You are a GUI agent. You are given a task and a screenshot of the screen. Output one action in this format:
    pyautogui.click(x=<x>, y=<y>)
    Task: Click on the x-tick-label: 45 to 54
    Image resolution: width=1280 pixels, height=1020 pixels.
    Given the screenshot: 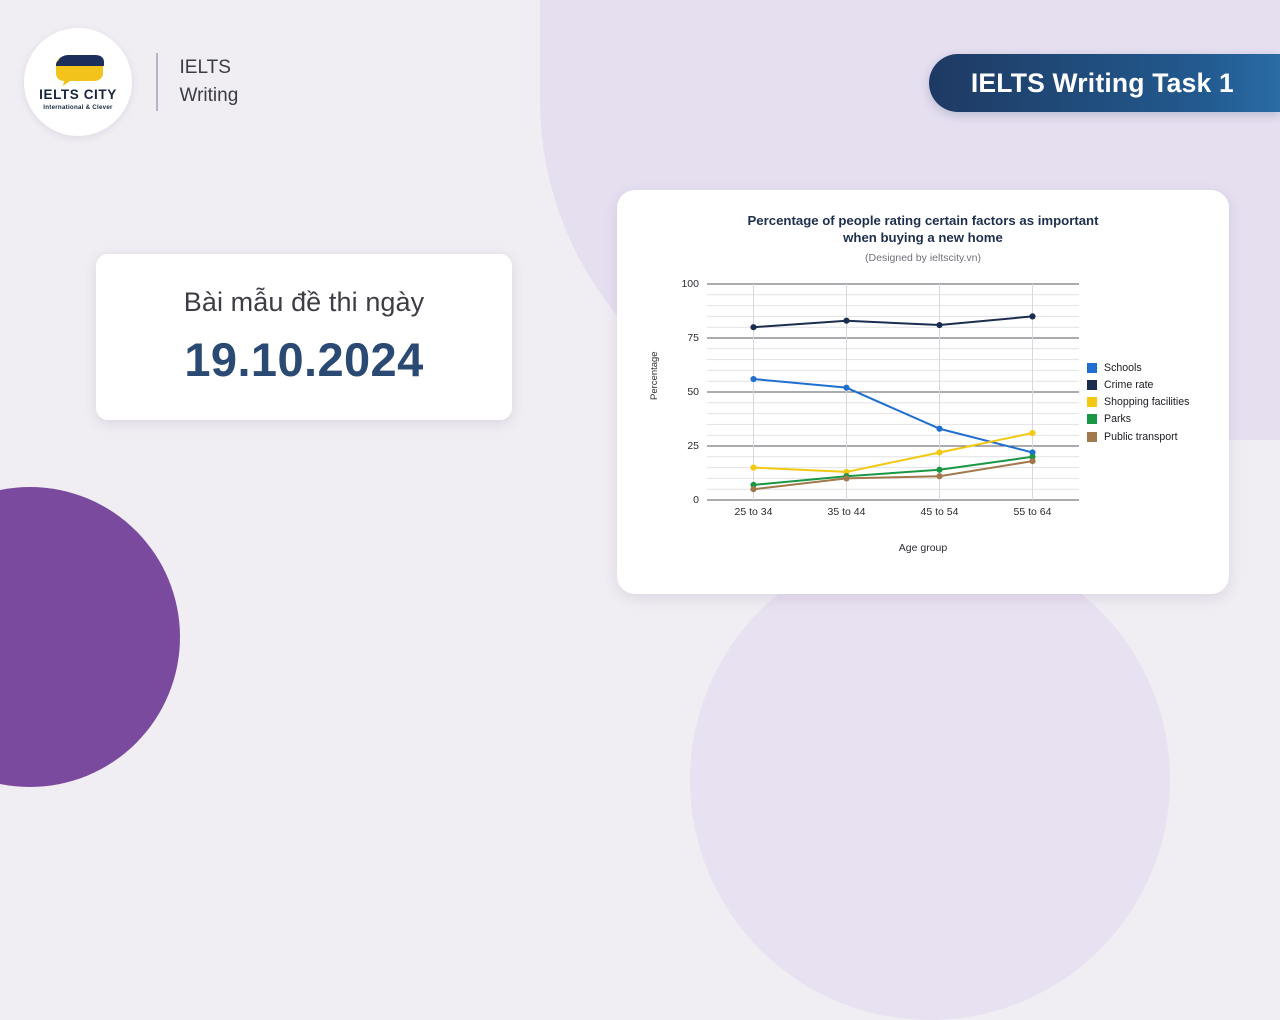 What is the action you would take?
    pyautogui.click(x=939, y=511)
    